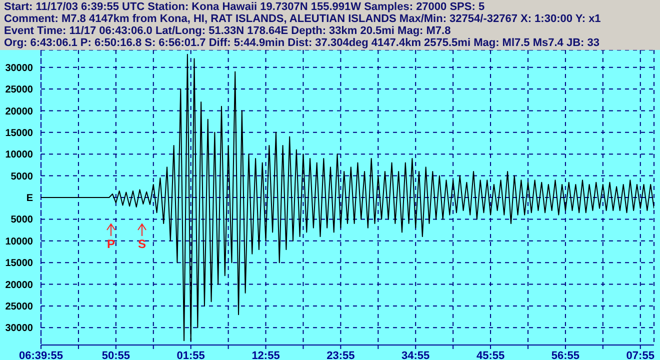 This screenshot has height=360, width=660. What do you see at coordinates (228, 31) in the screenshot?
I see `text: Event Time: 11/17 06:43:06.0 Lat/Long: 51.33N 178.64E Depth: 33km 20.5mi Mag: M7.8` at bounding box center [228, 31].